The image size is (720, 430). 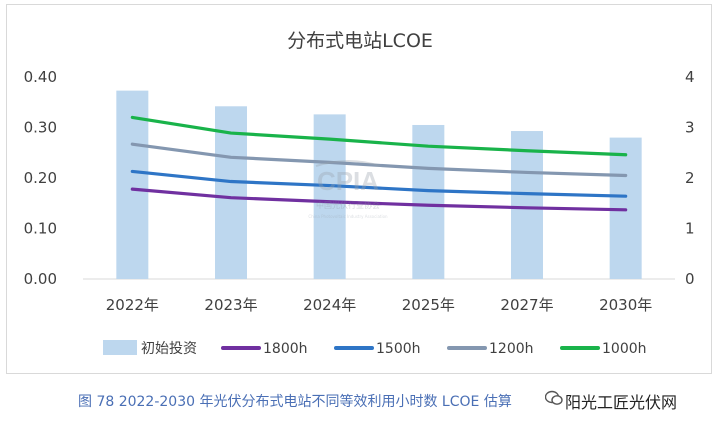 I want to click on wechat-icon, so click(x=554, y=397).